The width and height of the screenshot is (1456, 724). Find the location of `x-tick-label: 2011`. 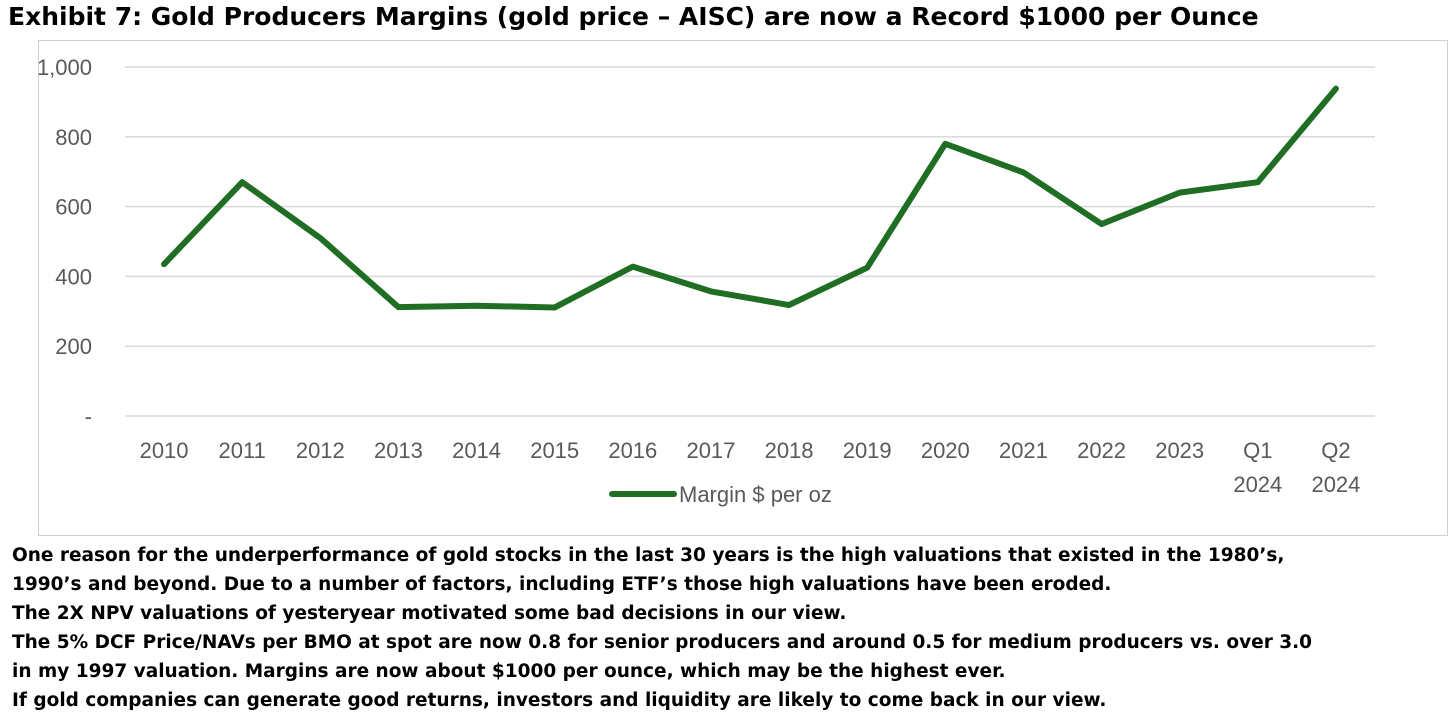

x-tick-label: 2011 is located at coordinates (242, 450).